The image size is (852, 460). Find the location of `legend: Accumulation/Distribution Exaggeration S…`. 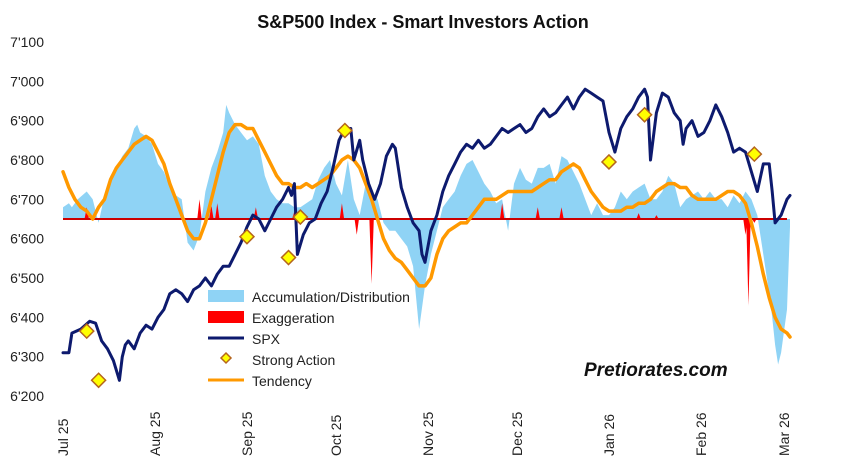

legend: Accumulation/Distribution Exaggeration S… is located at coordinates (309, 339).